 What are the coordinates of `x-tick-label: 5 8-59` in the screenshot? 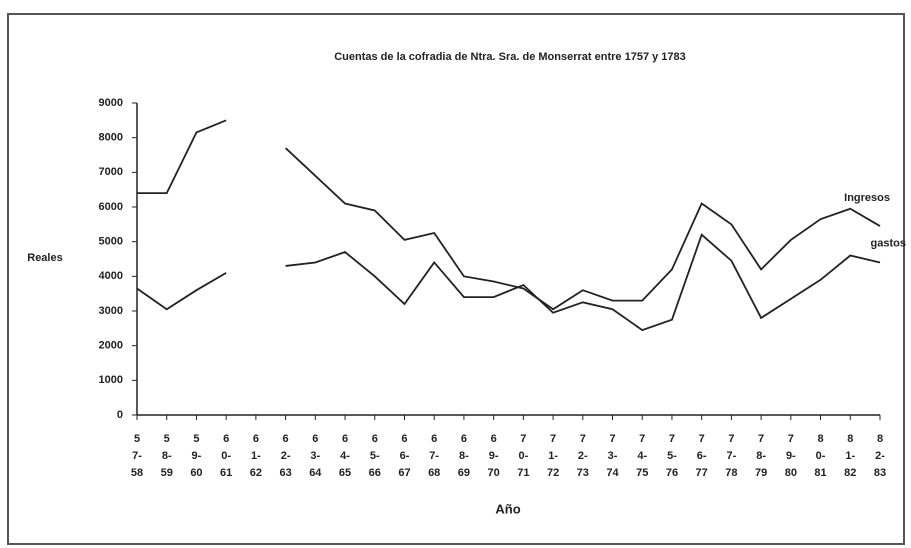 It's located at (167, 456).